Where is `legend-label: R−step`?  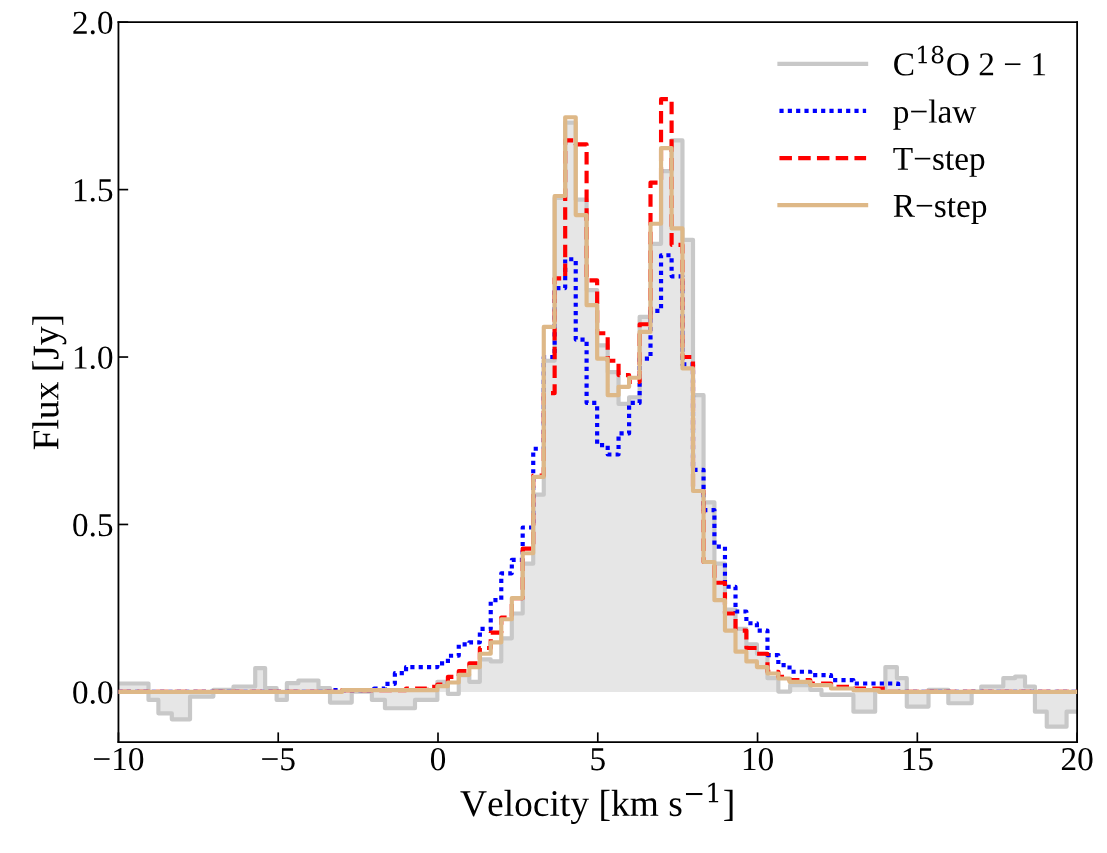 legend-label: R−step is located at coordinates (940, 209).